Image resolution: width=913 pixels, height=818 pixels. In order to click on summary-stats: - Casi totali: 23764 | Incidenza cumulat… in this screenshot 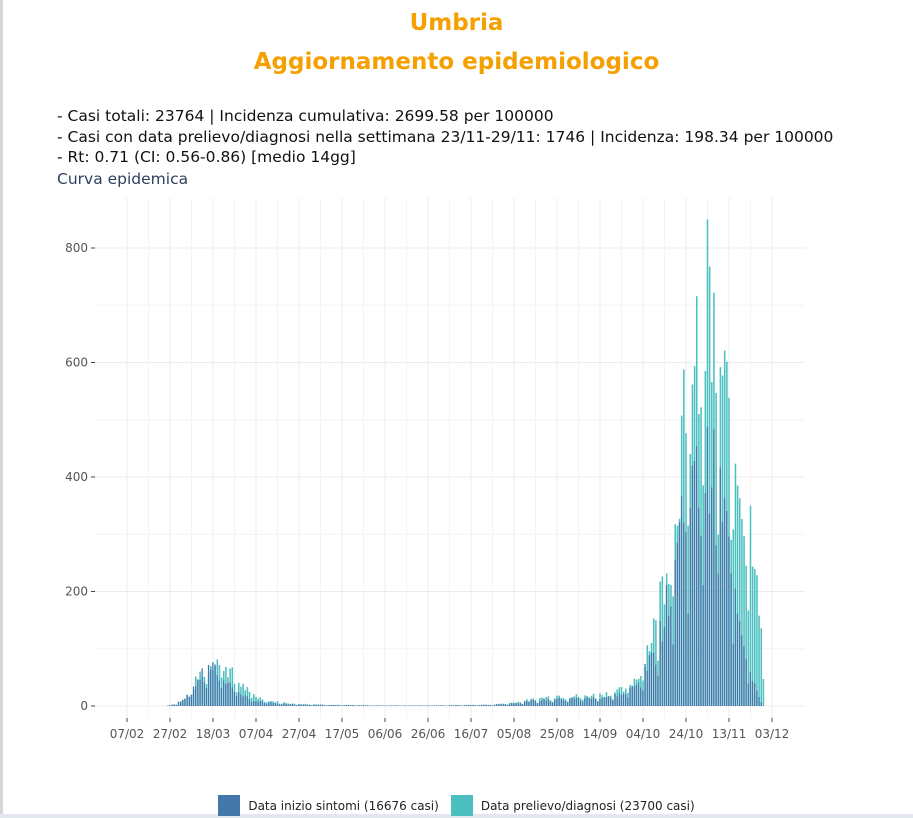, I will do `click(445, 137)`.